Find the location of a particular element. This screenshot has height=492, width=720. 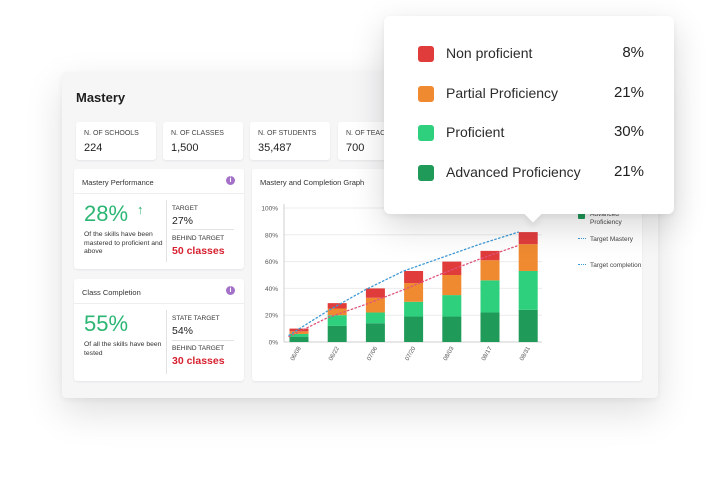

y-tick-label: 0% is located at coordinates (274, 343).